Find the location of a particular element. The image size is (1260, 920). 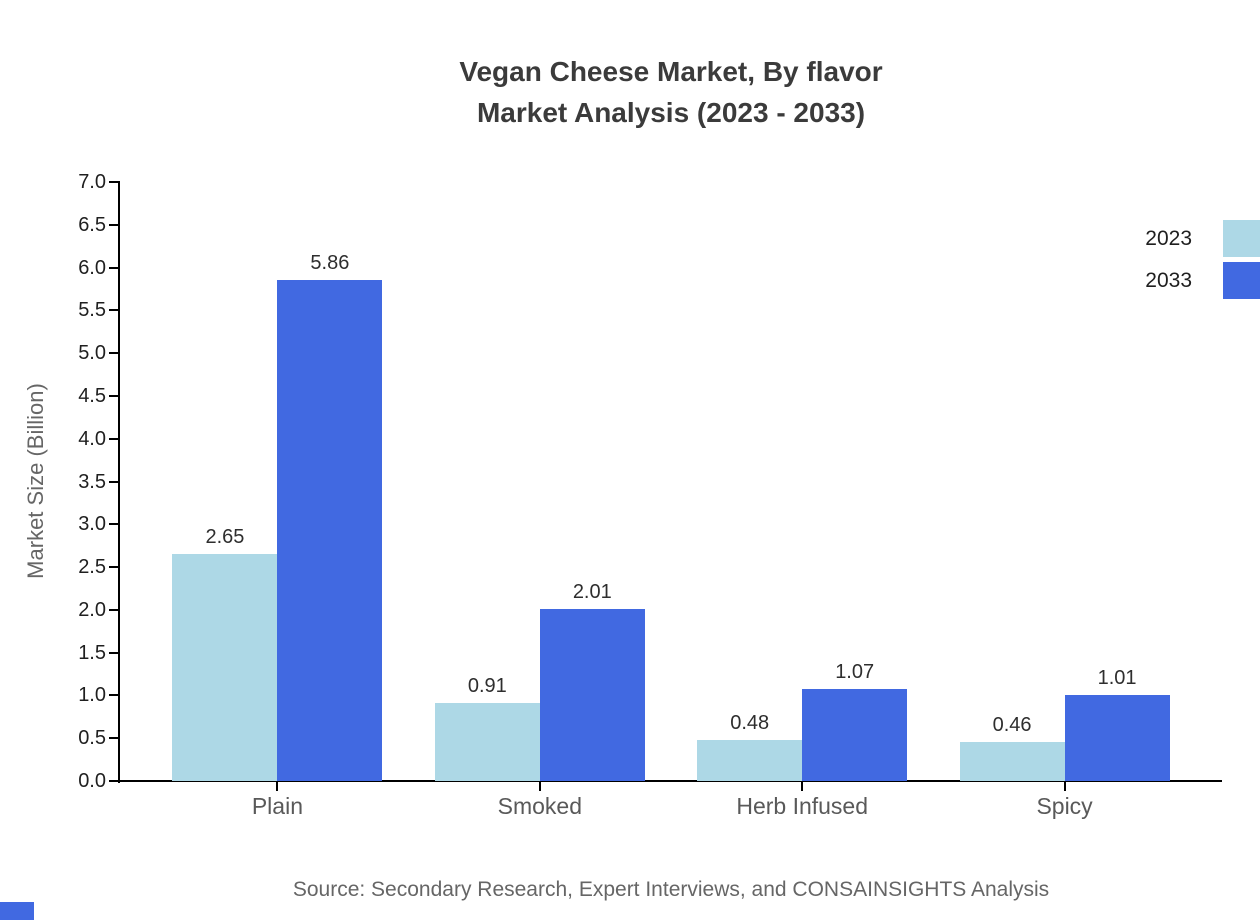

y-tick-label: 7.0 is located at coordinates (92, 182).